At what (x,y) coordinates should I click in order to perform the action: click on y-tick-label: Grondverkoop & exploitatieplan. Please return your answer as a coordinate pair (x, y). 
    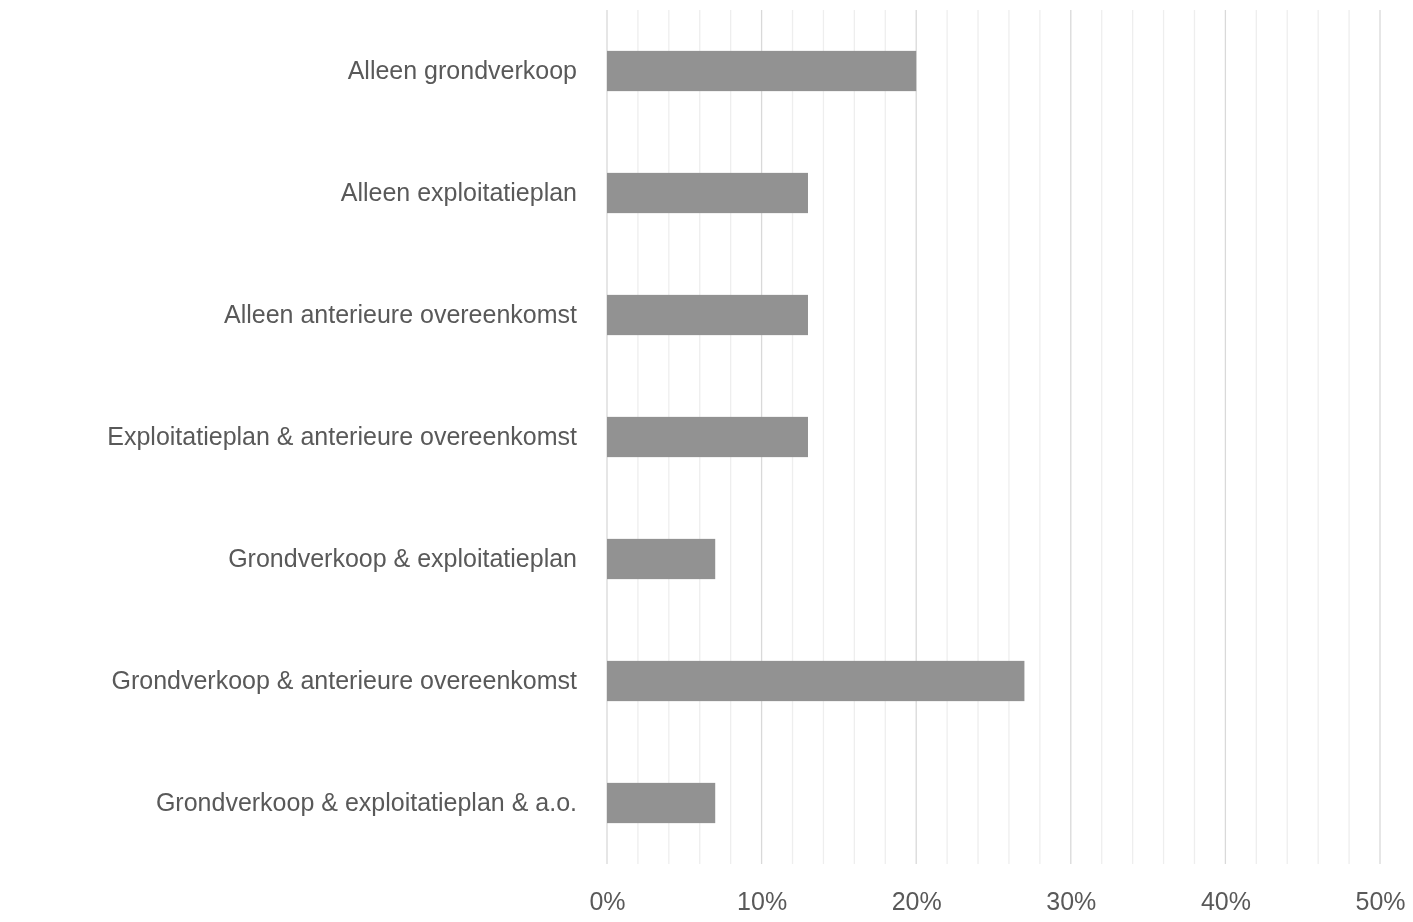
    Looking at the image, I should click on (402, 558).